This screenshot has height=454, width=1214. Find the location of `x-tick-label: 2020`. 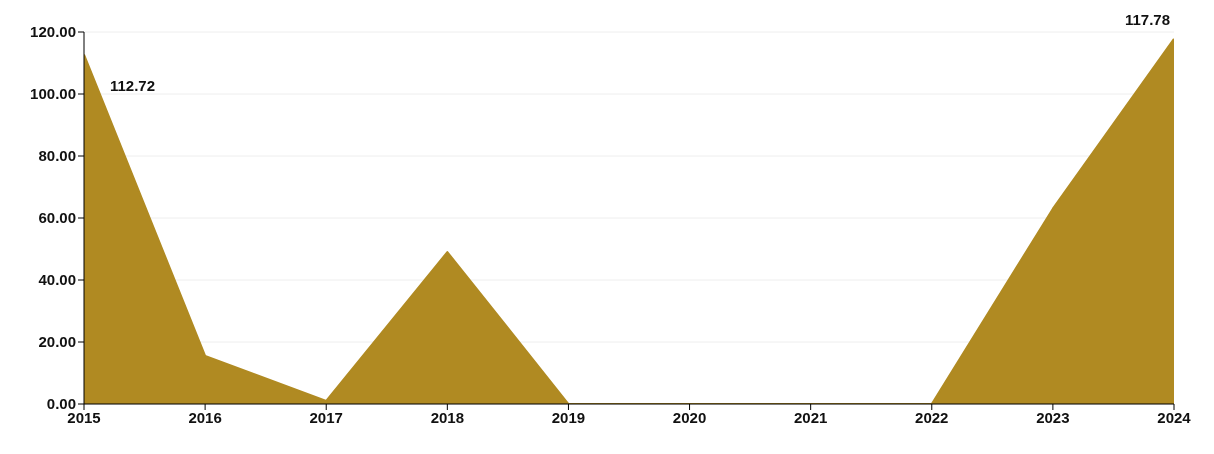

x-tick-label: 2020 is located at coordinates (689, 417).